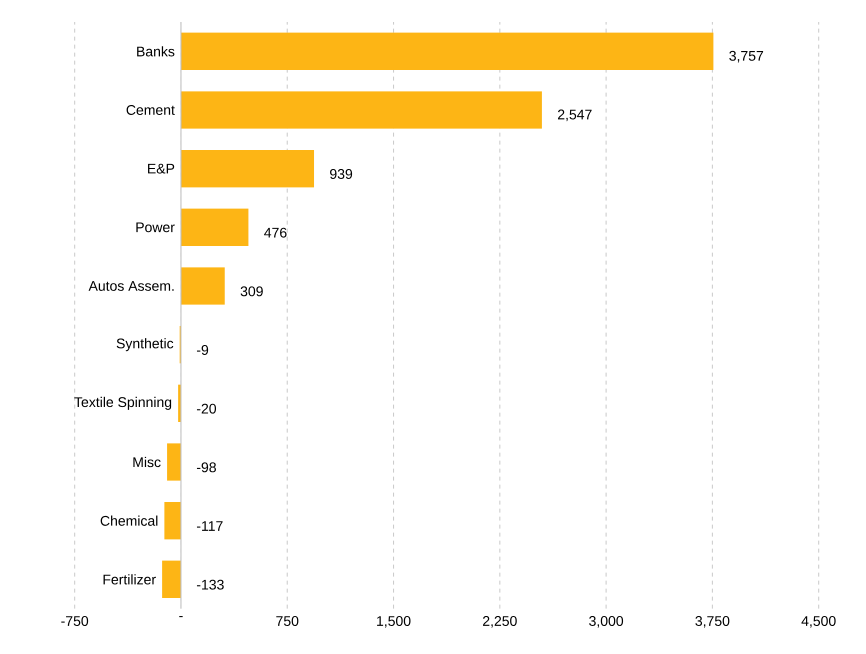  What do you see at coordinates (818, 622) in the screenshot?
I see `x-tick-label: 4,500` at bounding box center [818, 622].